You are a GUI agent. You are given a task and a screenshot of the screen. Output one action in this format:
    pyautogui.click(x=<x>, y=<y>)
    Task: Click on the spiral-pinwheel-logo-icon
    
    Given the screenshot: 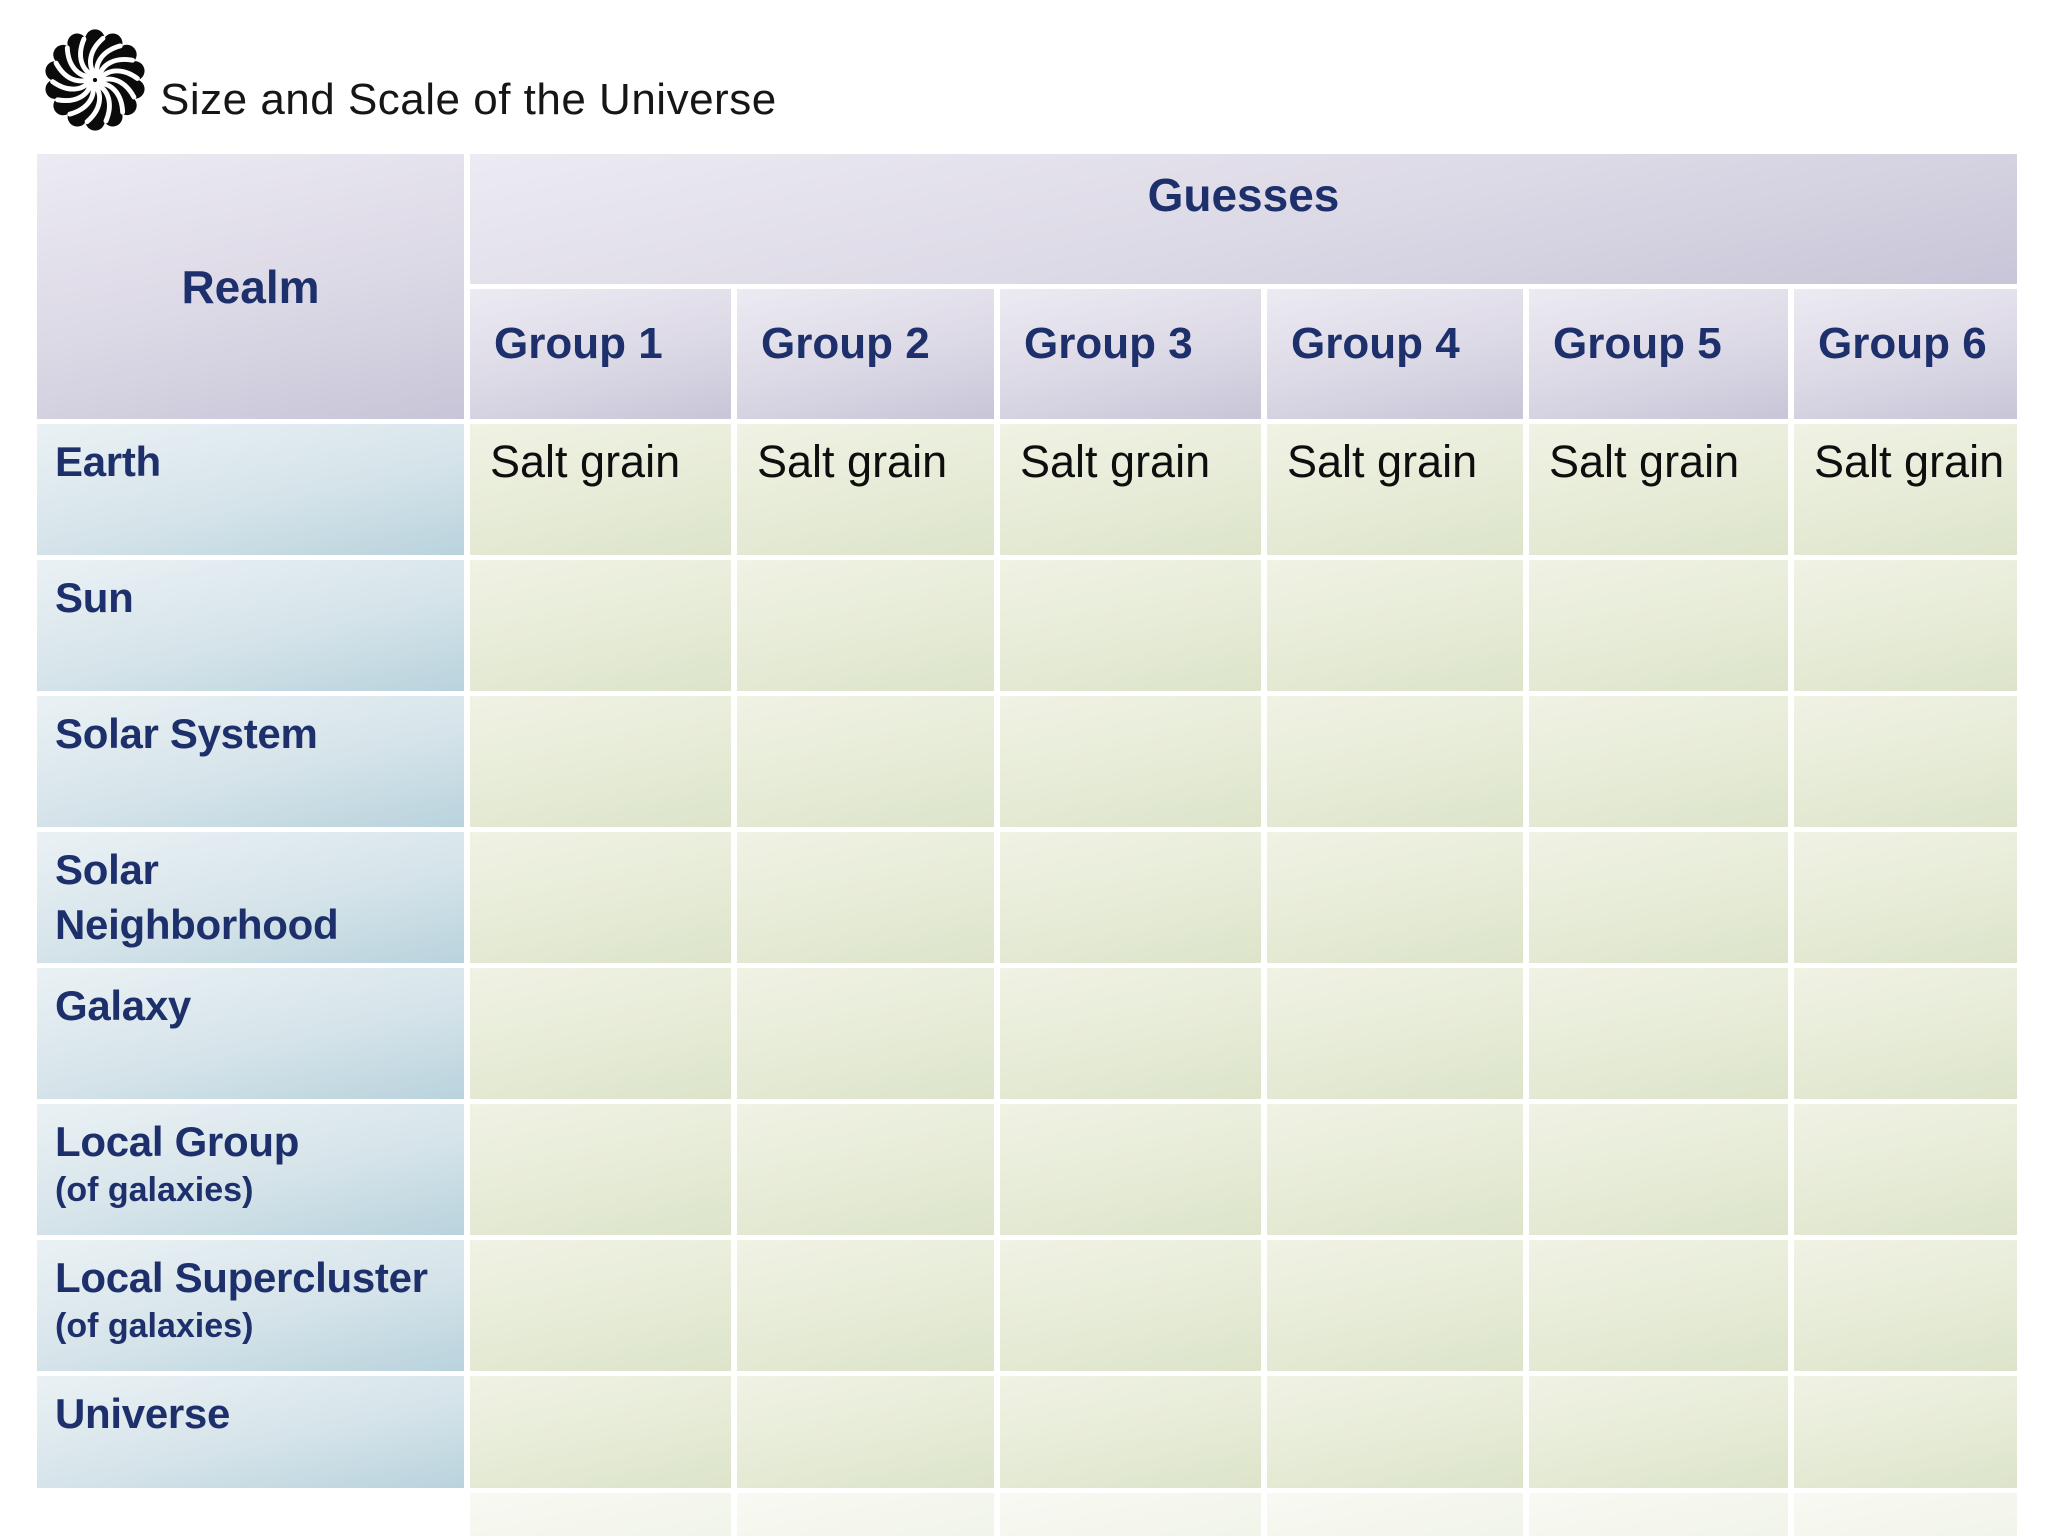 What is the action you would take?
    pyautogui.click(x=95, y=80)
    